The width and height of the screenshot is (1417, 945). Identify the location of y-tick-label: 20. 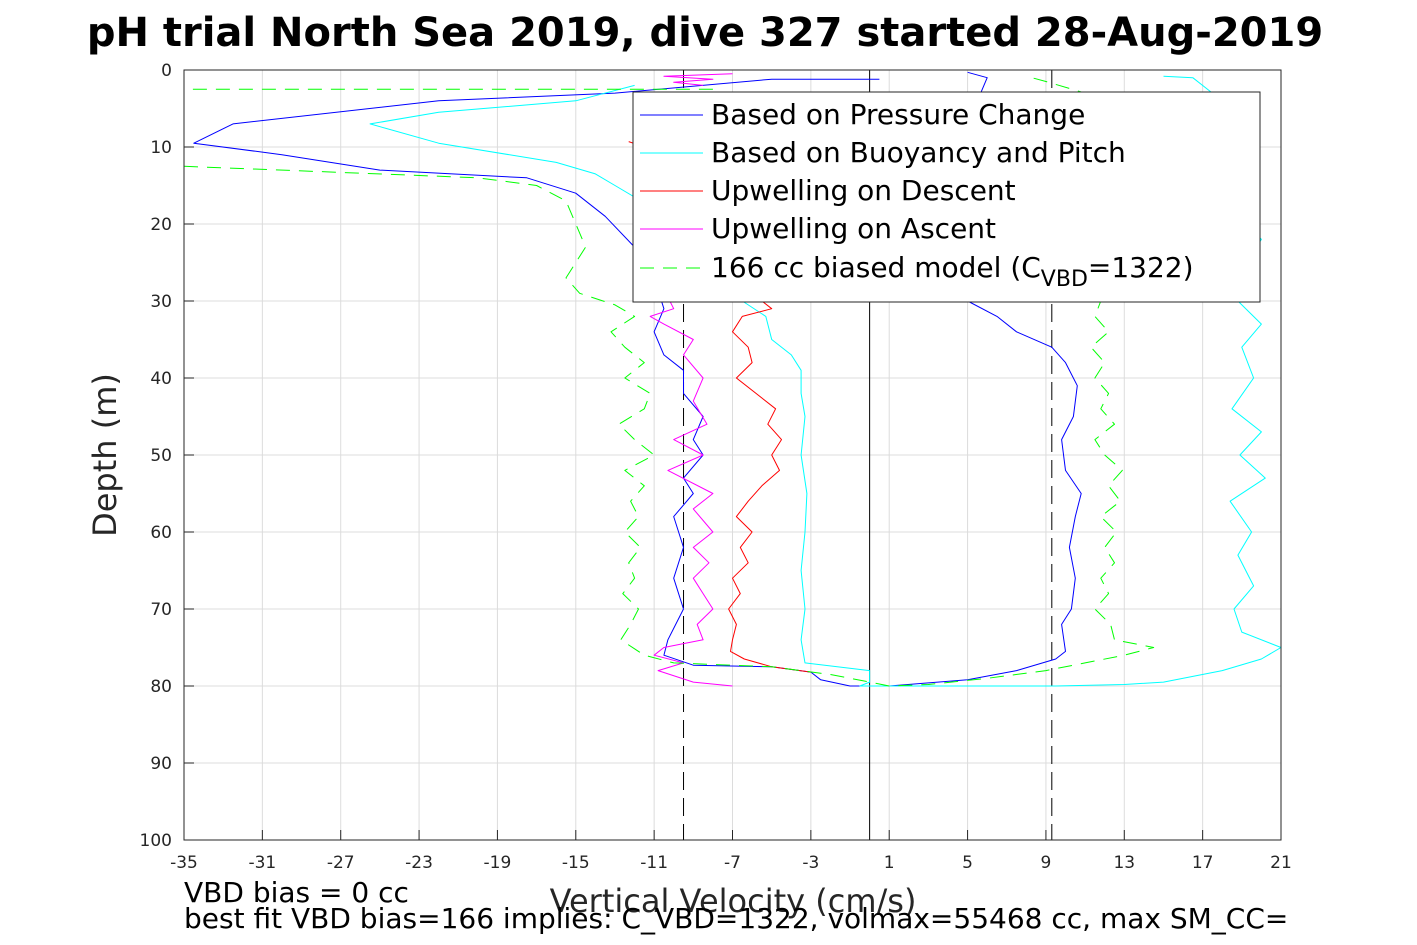
(161, 225).